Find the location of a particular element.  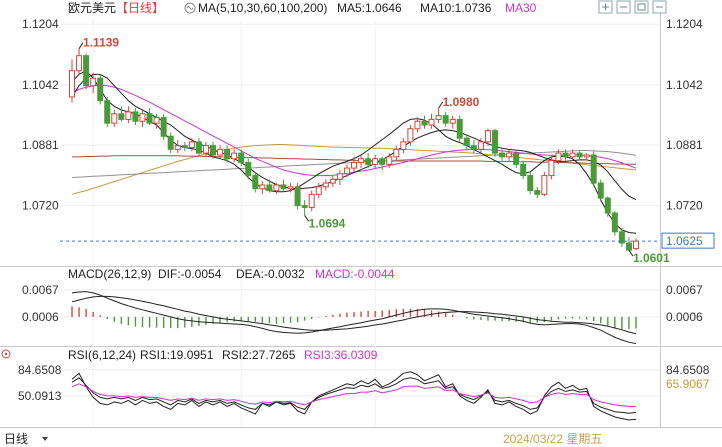

period-label: 【日线】 is located at coordinates (140, 8).